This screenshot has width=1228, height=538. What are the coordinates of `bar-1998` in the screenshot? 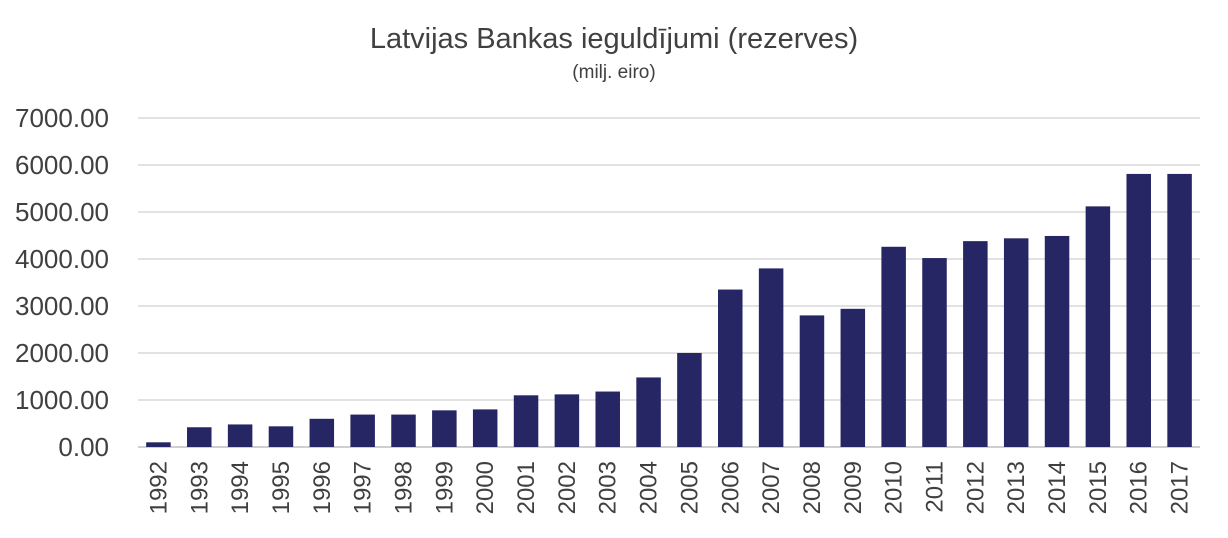 It's located at (403, 430).